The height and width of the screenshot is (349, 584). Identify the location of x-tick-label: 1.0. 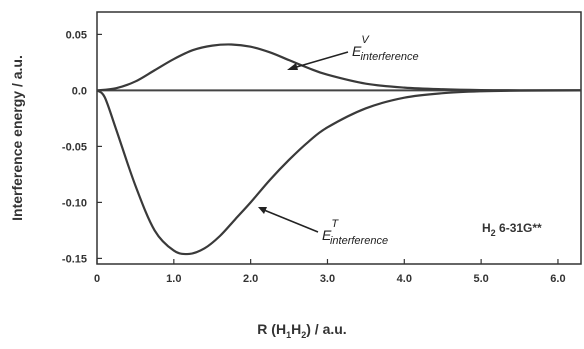
(173, 279).